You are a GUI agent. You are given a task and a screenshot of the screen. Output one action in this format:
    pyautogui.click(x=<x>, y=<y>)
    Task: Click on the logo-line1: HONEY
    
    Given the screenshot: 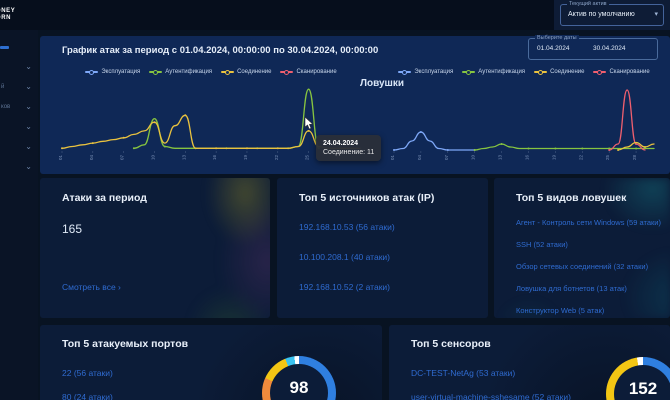 What is the action you would take?
    pyautogui.click(x=8, y=11)
    